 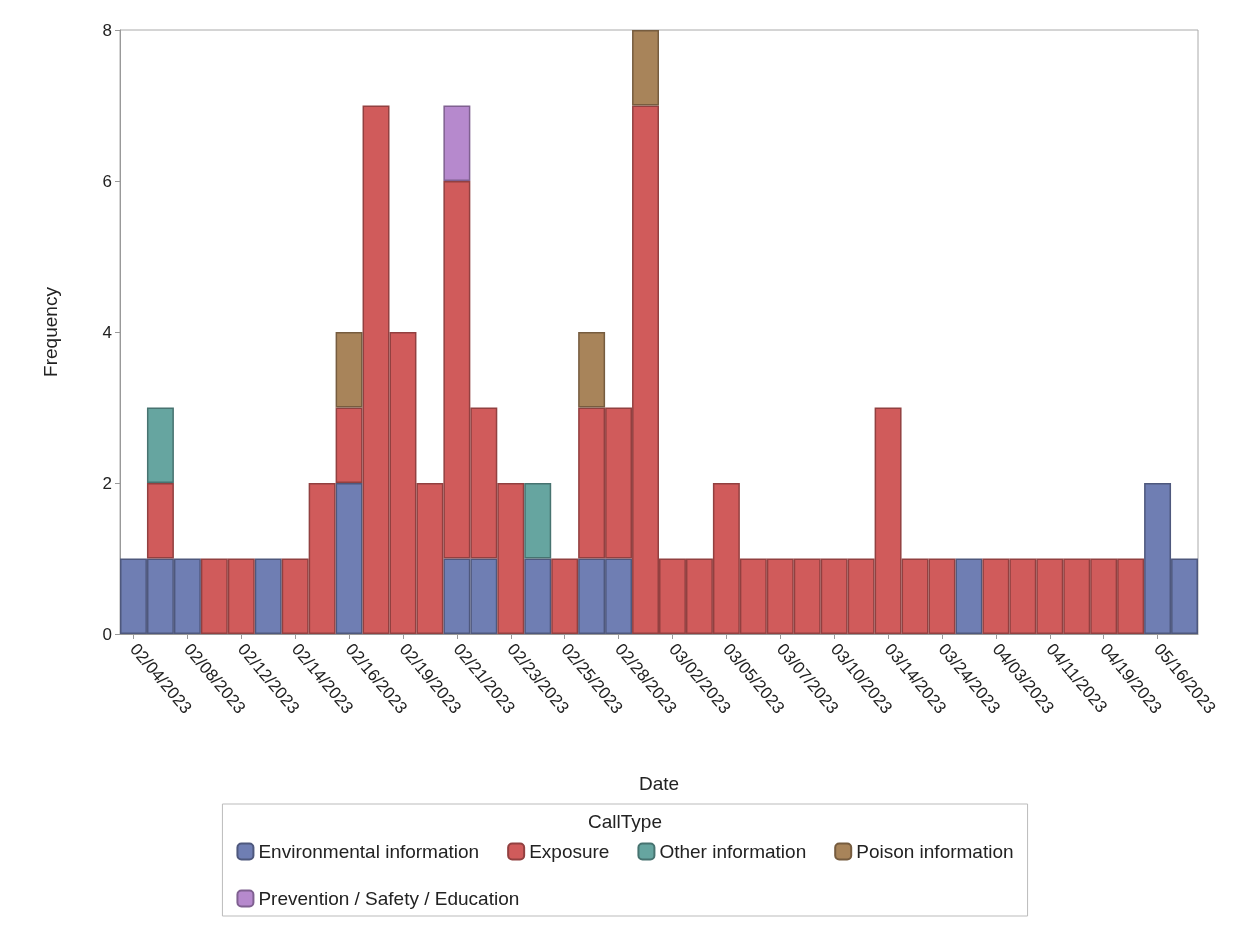 I want to click on y-axis-title: Frequency, so click(x=50, y=331).